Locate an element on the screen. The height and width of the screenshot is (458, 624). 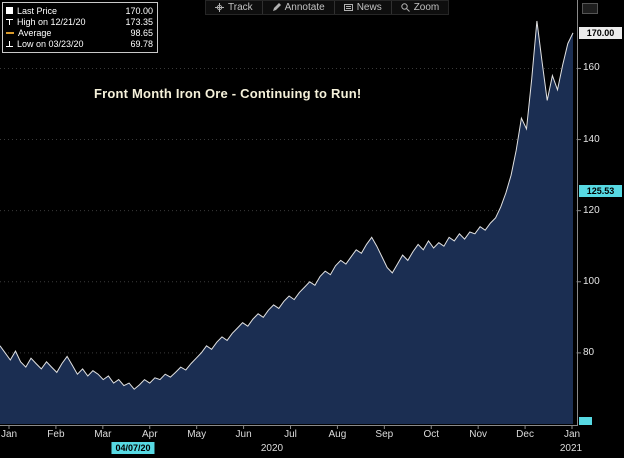
x-tick-label: Apr is located at coordinates (149, 434).